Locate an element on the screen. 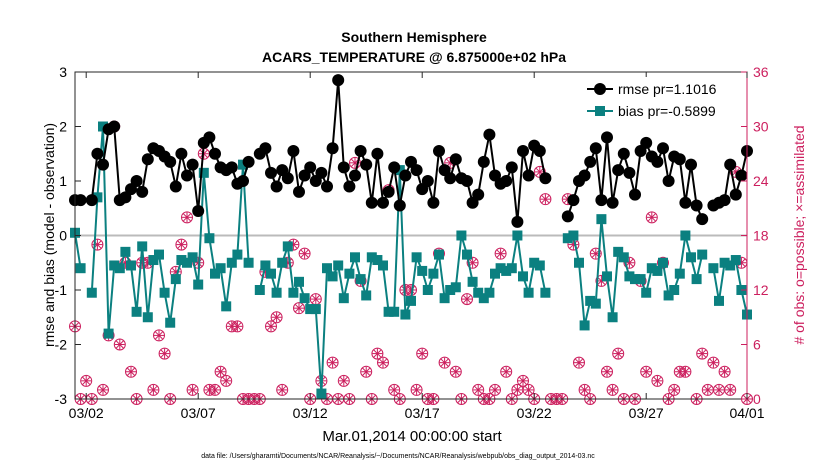 Image resolution: width=830 pixels, height=470 pixels. legend: rmse pr=1.1016 bias pr=-0.5899 is located at coordinates (661, 100).